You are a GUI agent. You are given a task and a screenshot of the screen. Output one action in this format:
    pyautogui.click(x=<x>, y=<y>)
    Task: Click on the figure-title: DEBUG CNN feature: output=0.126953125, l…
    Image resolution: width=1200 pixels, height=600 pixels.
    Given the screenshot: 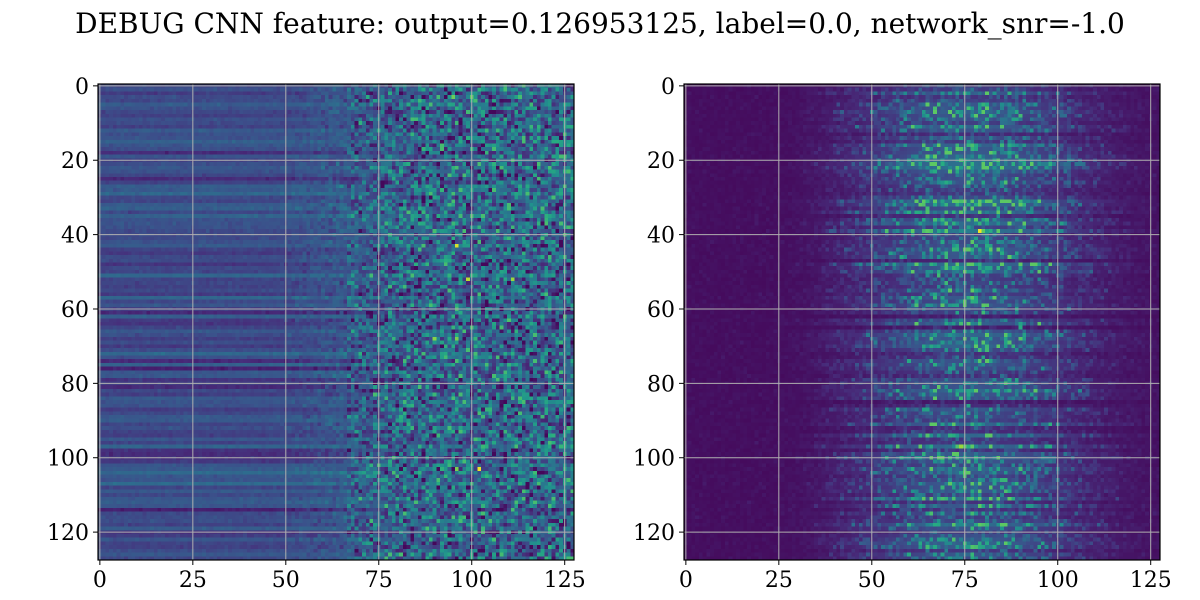 What is the action you would take?
    pyautogui.click(x=600, y=23)
    